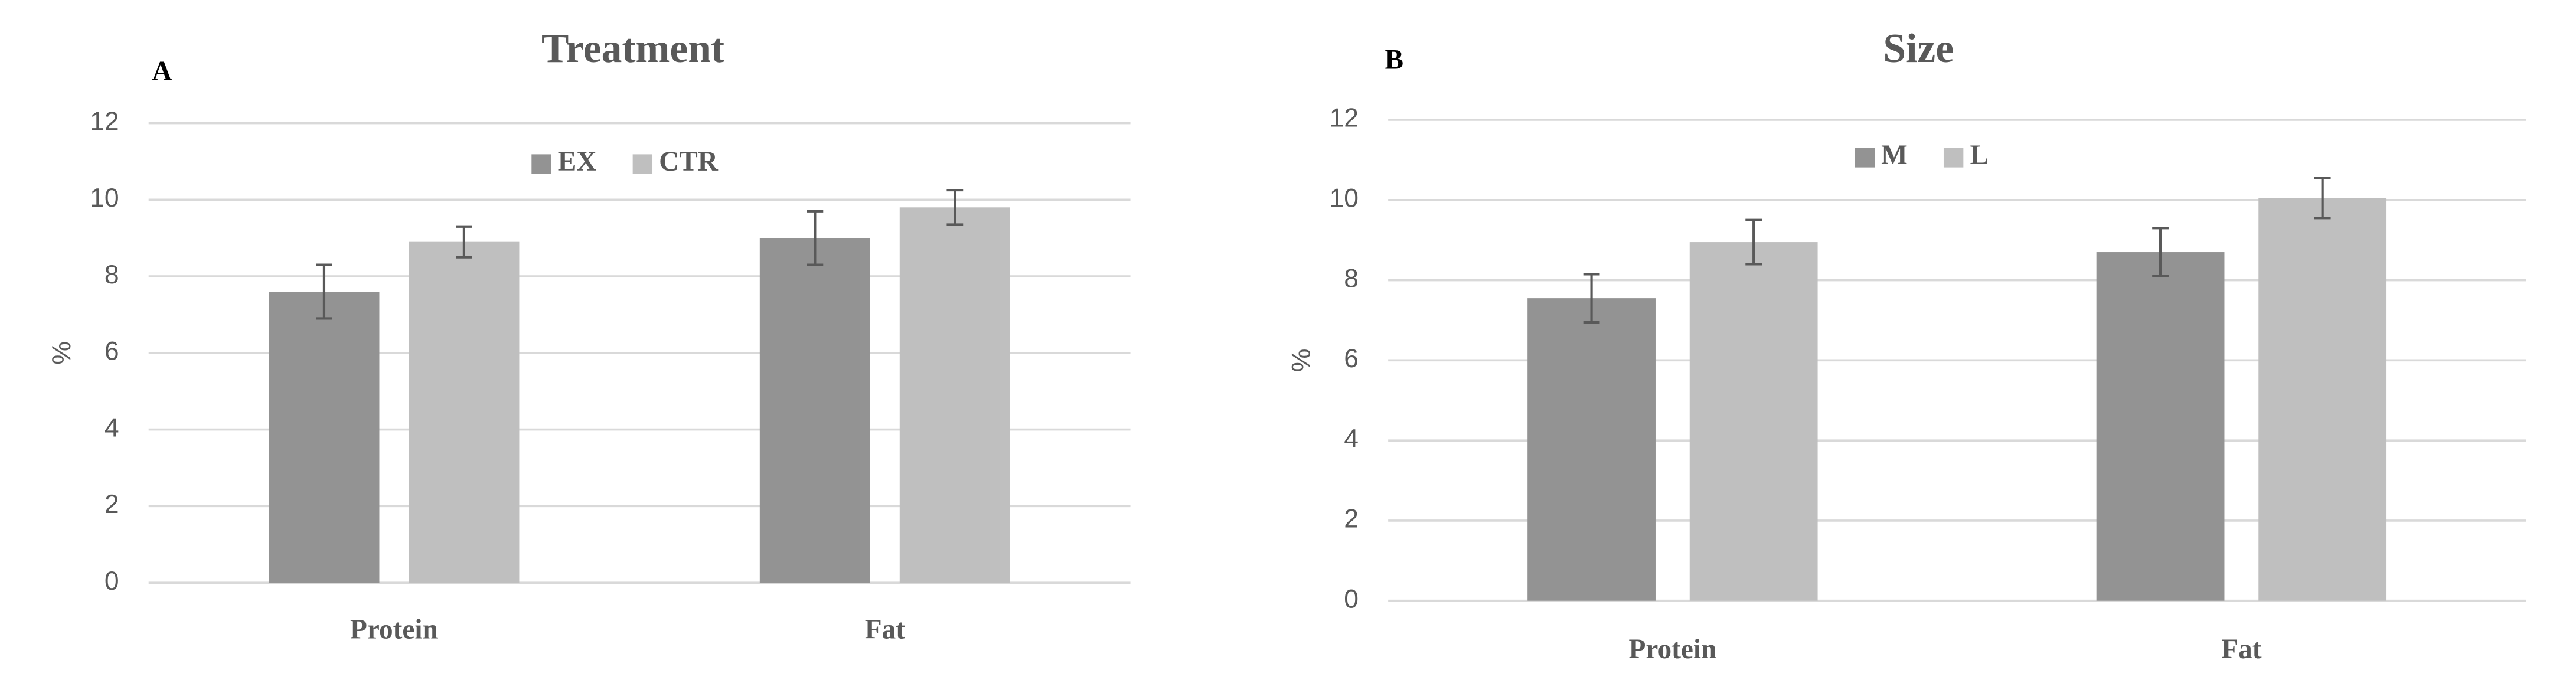 The image size is (2576, 696). Describe the element at coordinates (1918, 48) in the screenshot. I see `chart-title: Size` at that location.